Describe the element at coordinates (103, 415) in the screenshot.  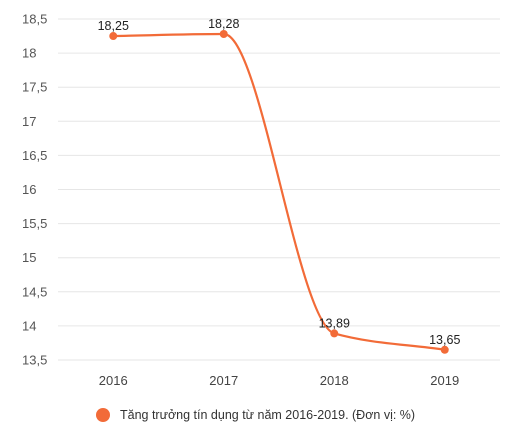
I see `legend-swatch` at that location.